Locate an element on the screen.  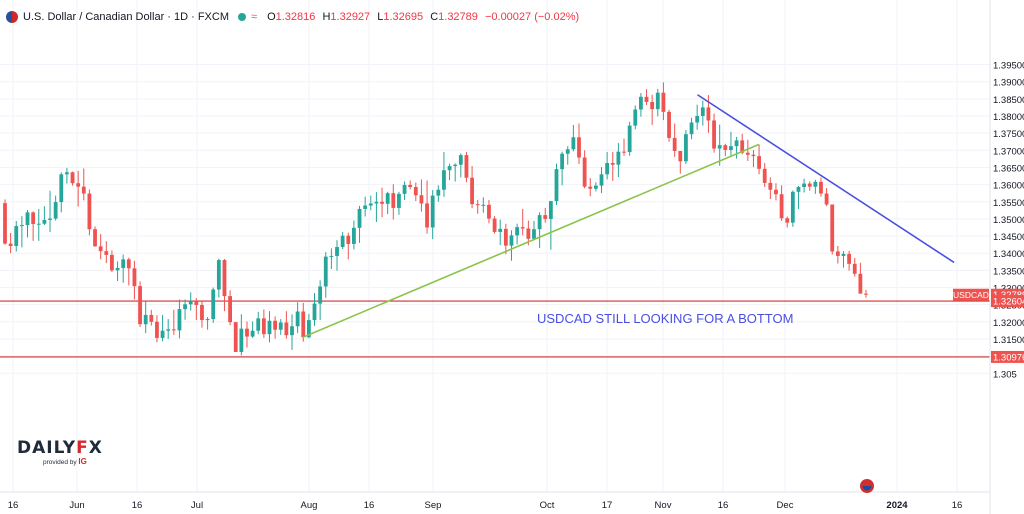
y-tick-label: 1.33500 is located at coordinates (1008, 271).